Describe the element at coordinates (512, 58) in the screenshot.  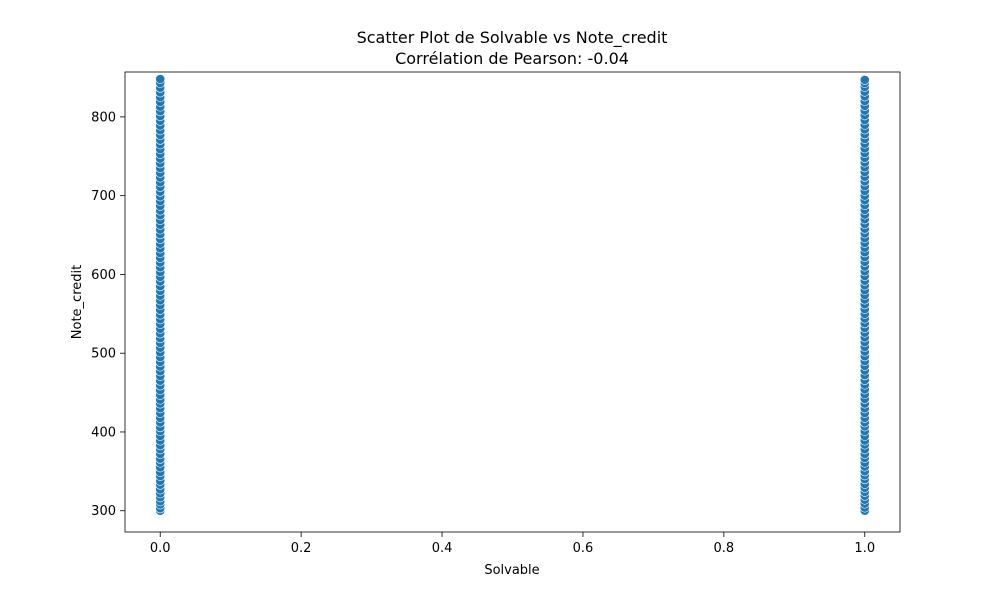
I see `chart-subtitle: Corrélation de Pearson: -0.04` at that location.